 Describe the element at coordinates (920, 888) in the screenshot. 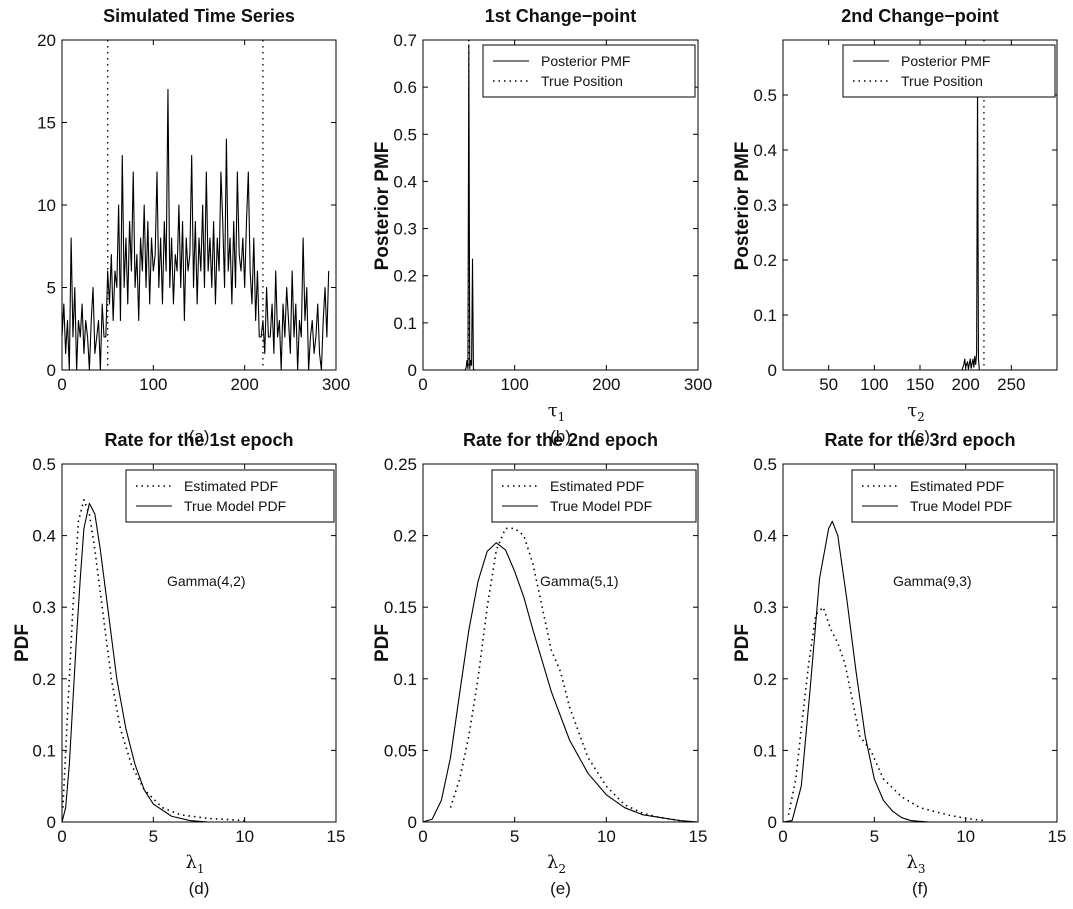

I see `panel-caption: (f)` at that location.